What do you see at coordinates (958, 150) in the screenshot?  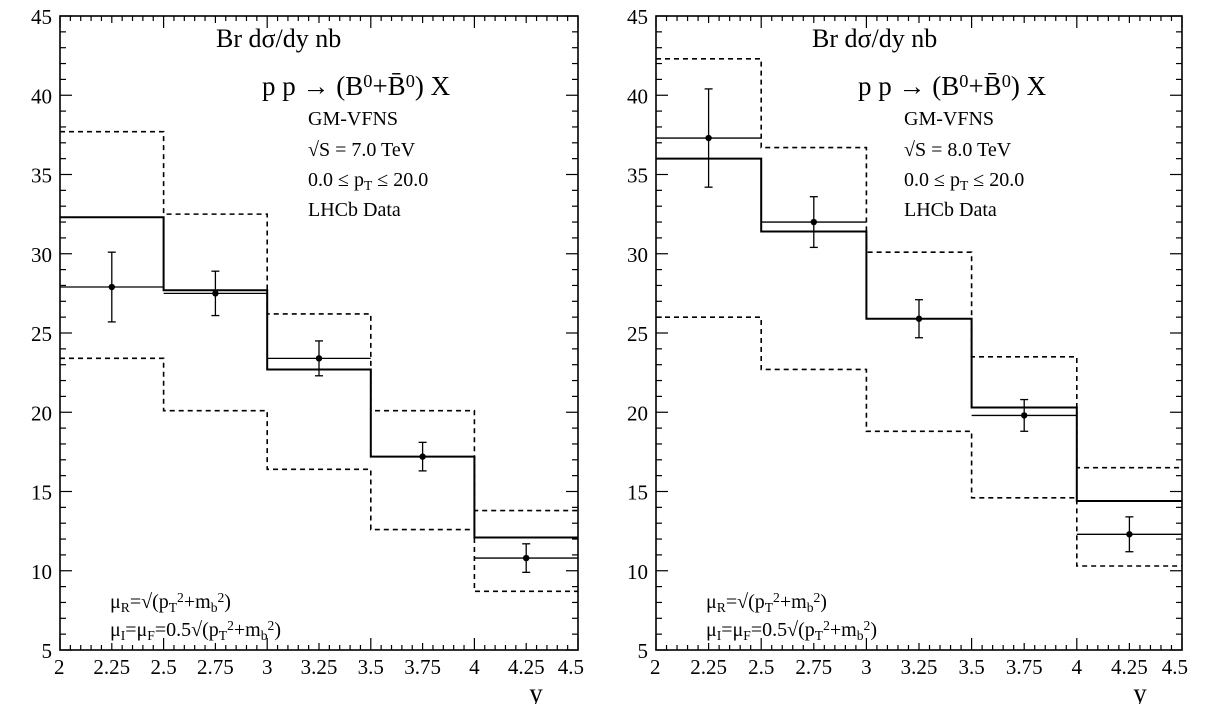 I see `annotation-energy: √S = 8.0 TeV` at bounding box center [958, 150].